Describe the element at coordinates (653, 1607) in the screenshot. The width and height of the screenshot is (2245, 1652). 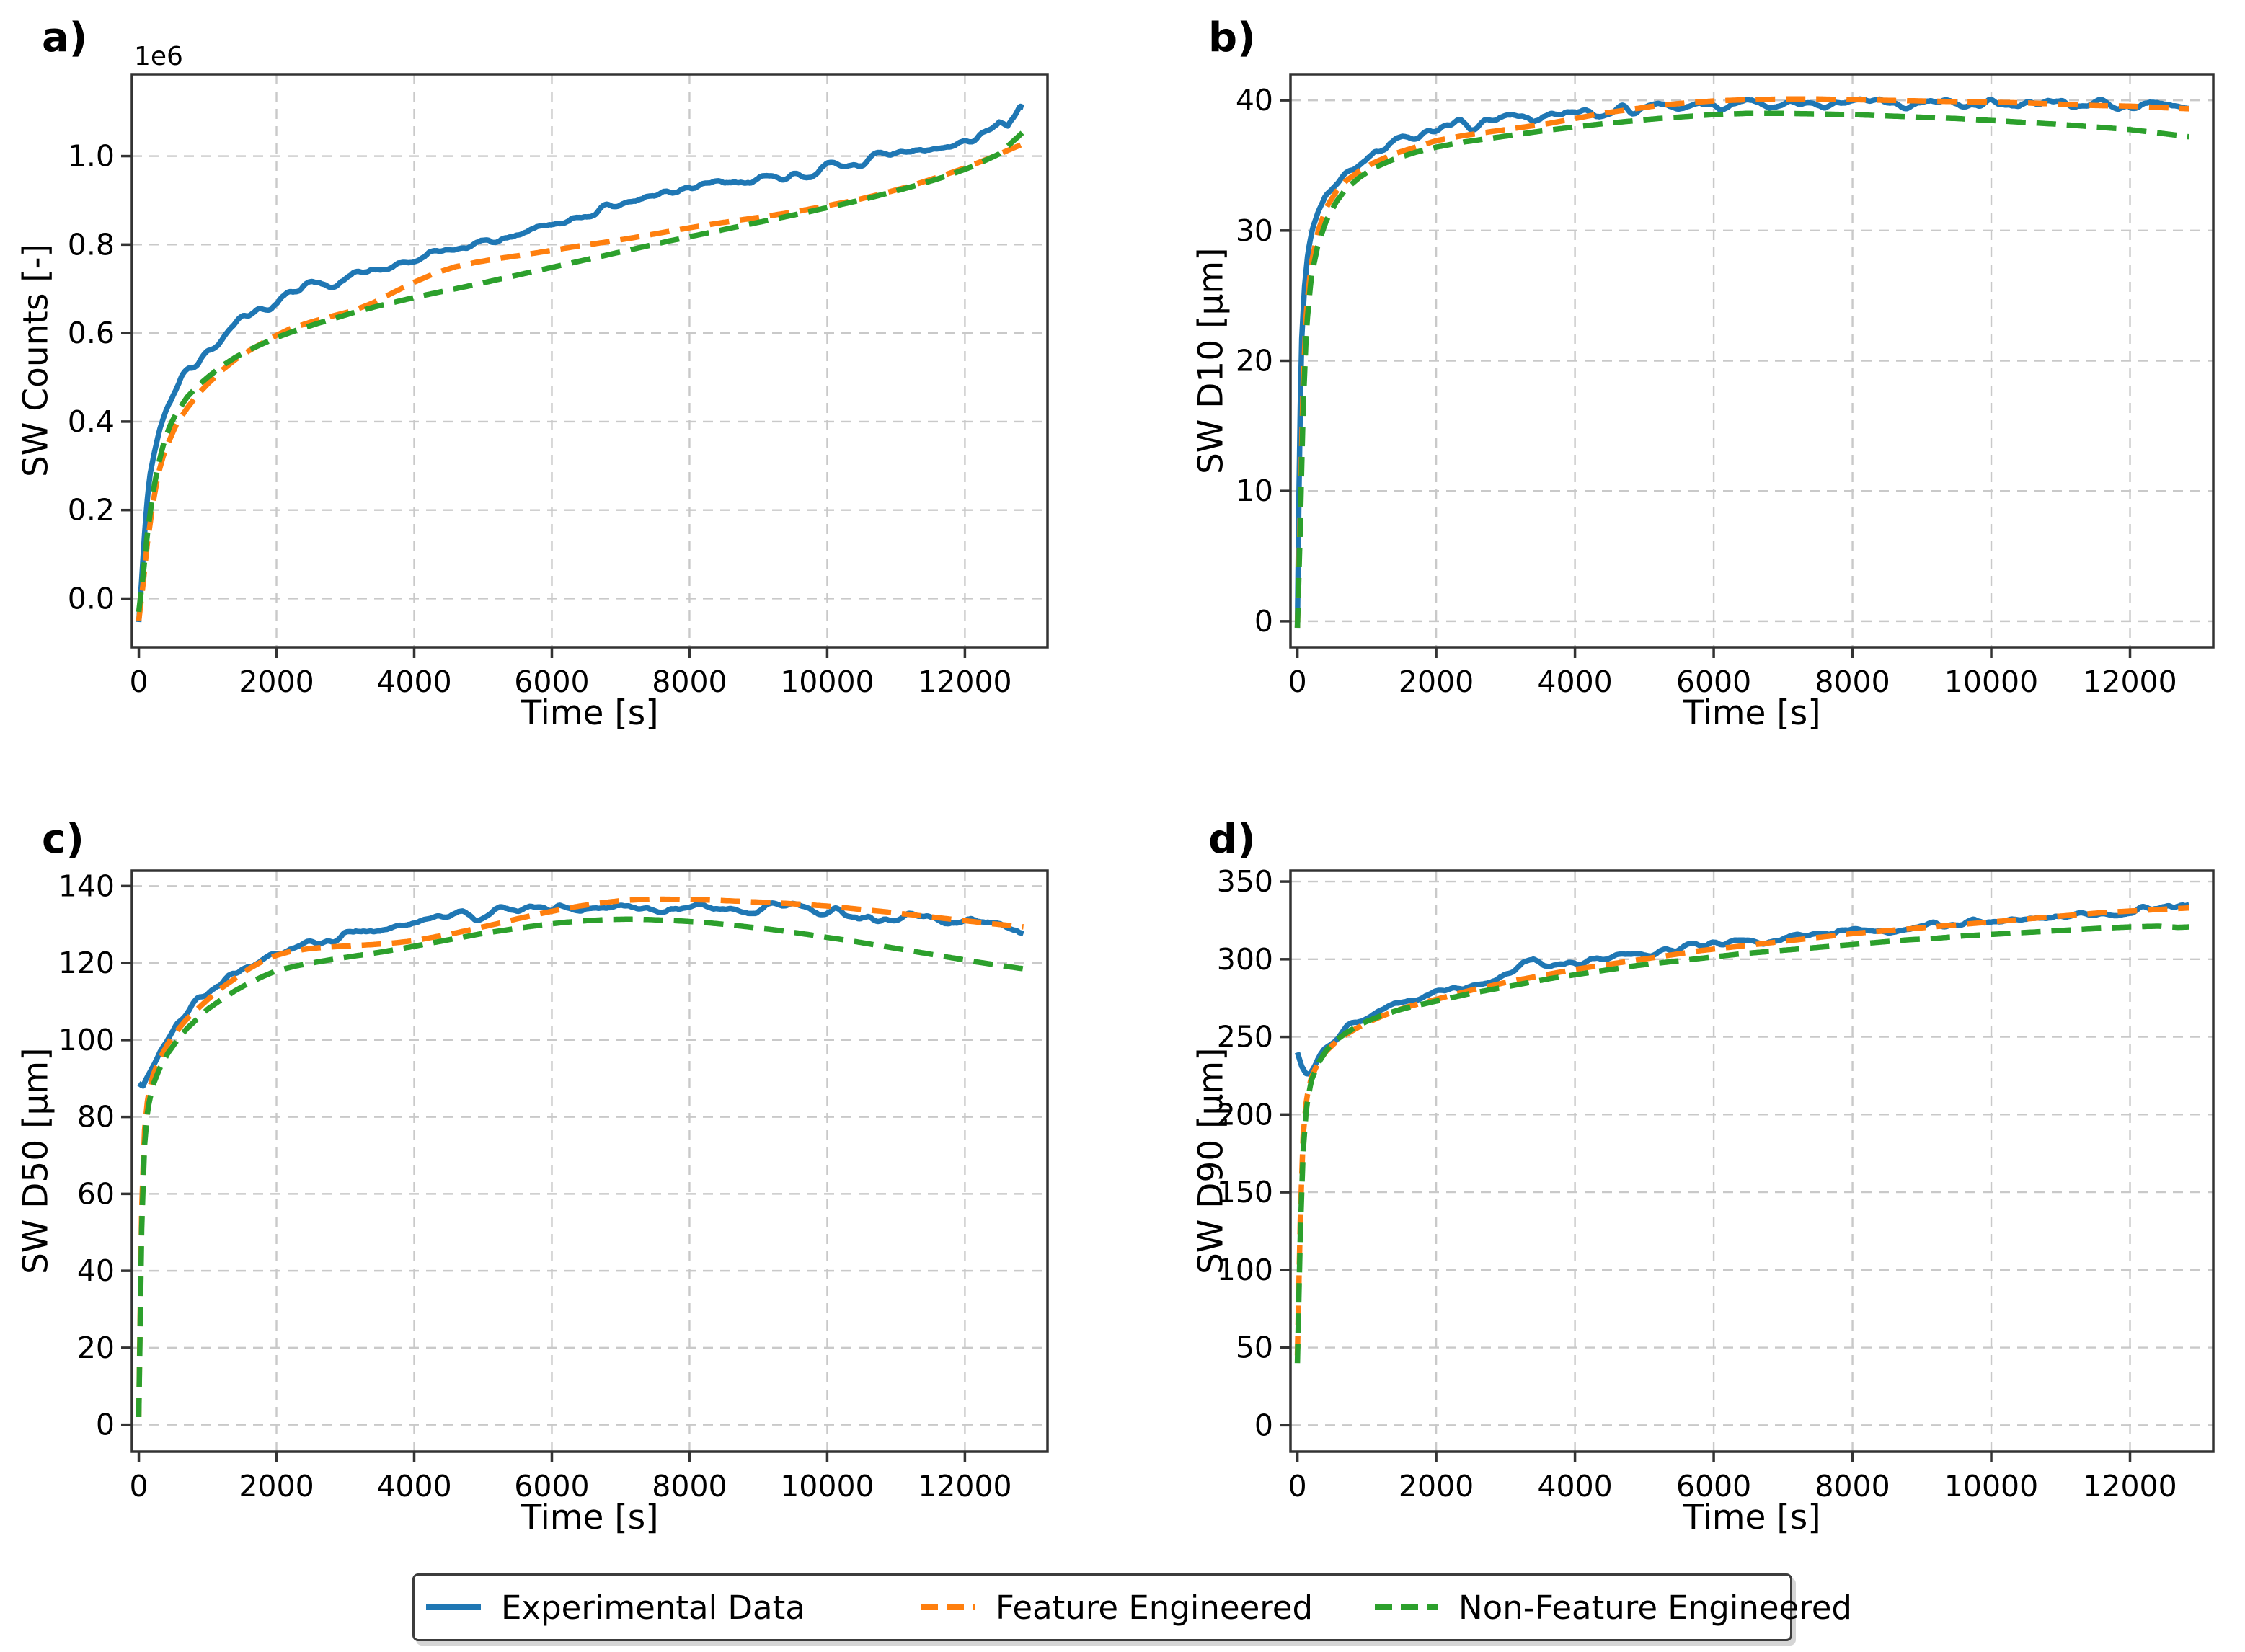
I see `legend-label-experimental-data: Experimental Data` at that location.